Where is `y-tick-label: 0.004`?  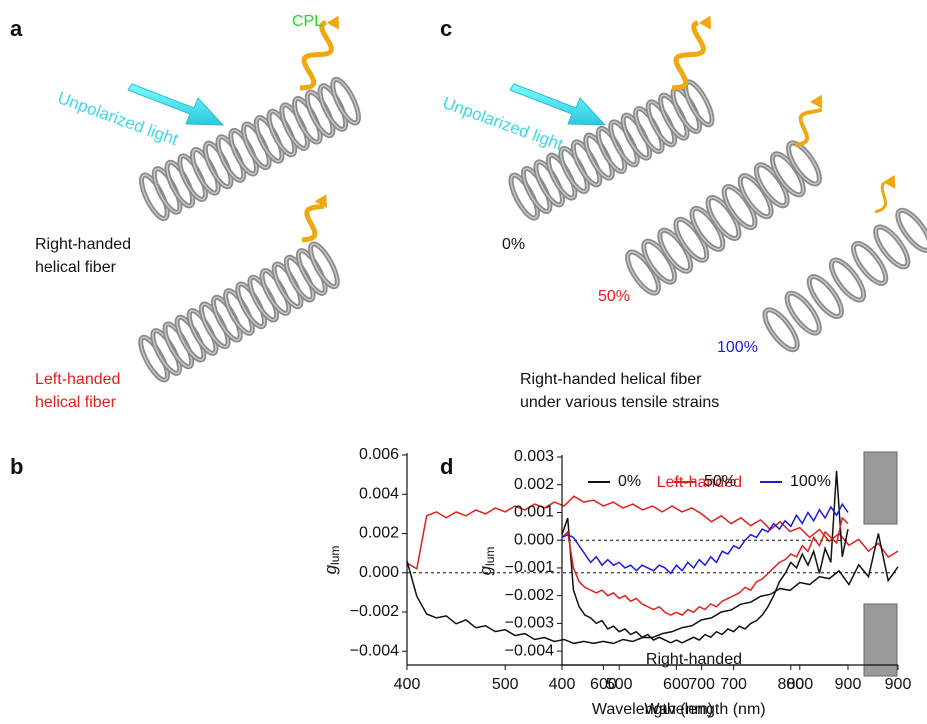 y-tick-label: 0.004 is located at coordinates (379, 493).